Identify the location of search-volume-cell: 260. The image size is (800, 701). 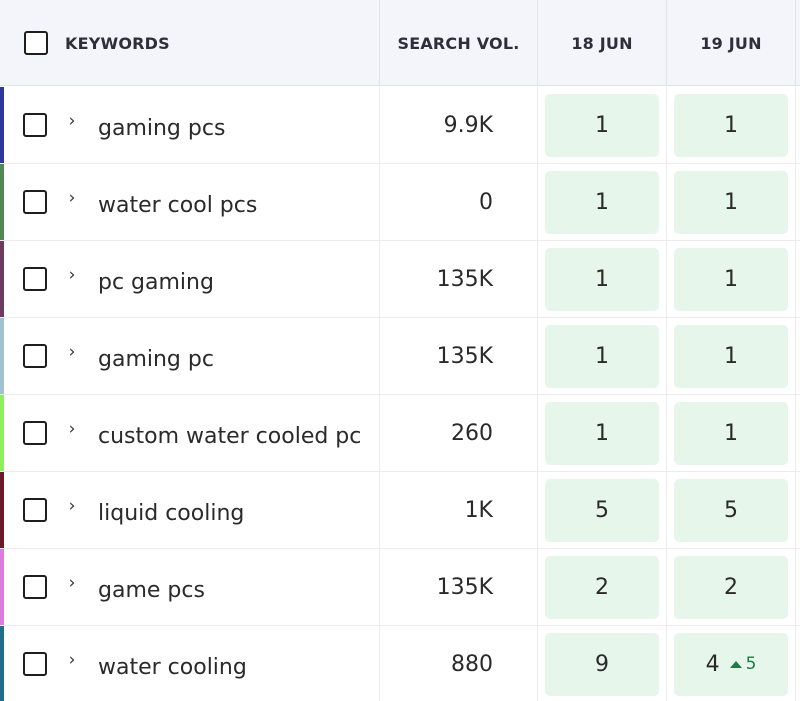
(459, 433).